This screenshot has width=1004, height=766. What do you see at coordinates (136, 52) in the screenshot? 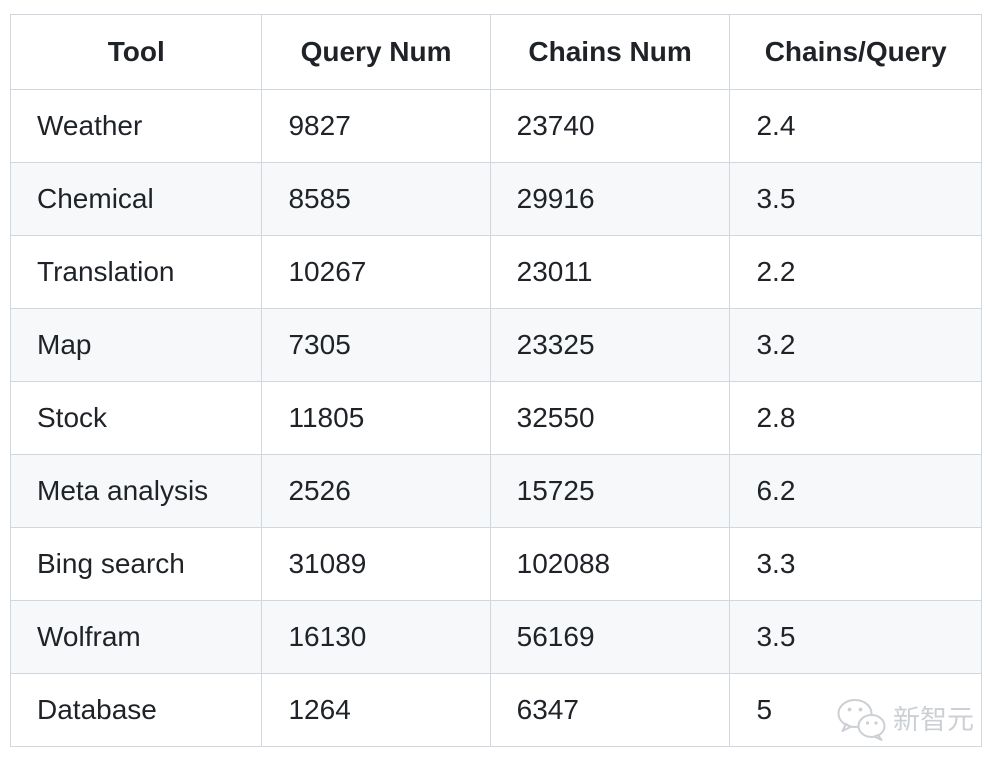
I see `header-tool: Tool` at bounding box center [136, 52].